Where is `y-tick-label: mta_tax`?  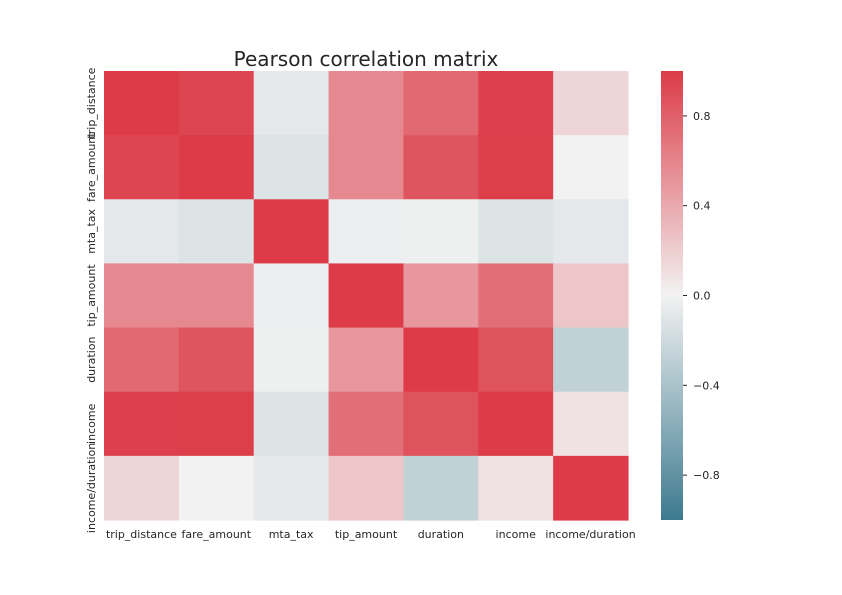 y-tick-label: mta_tax is located at coordinates (91, 230).